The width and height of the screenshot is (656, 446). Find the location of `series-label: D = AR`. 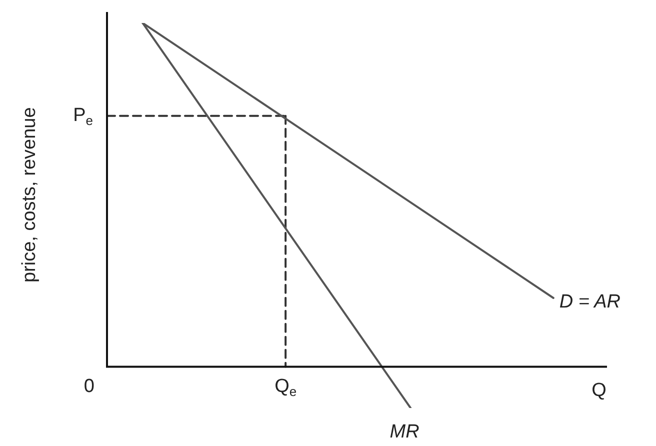

series-label: D = AR is located at coordinates (590, 301).